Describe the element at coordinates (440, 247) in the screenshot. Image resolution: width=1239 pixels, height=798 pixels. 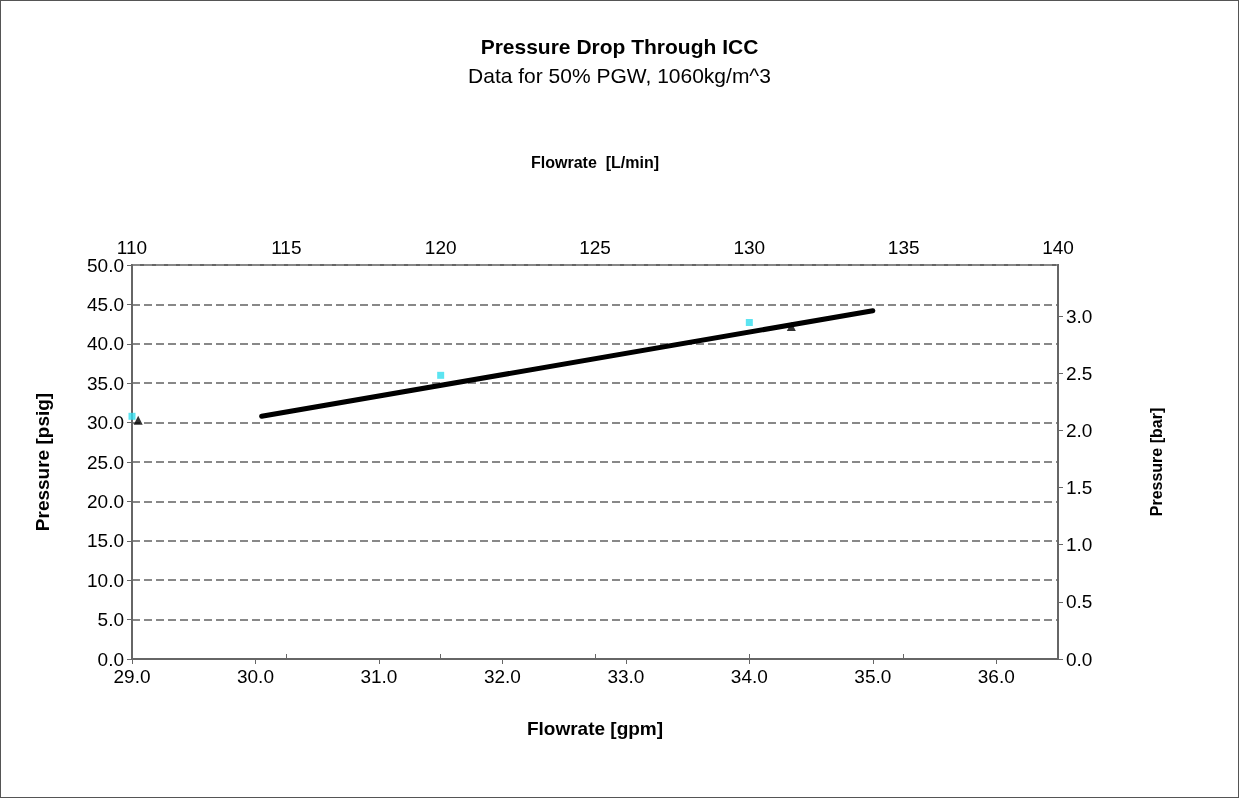
I see `x2-tick-label: 120` at that location.